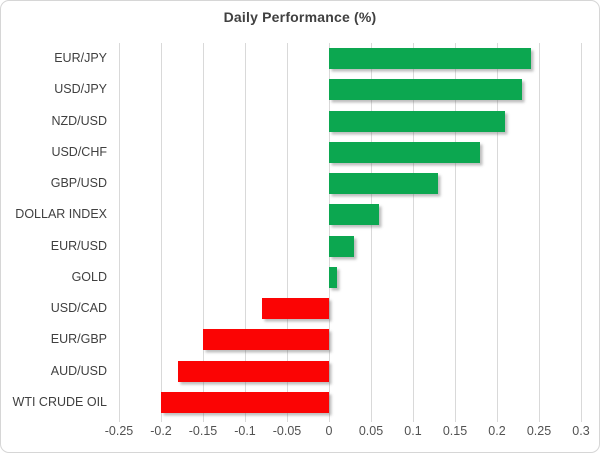 The image size is (600, 453). Describe the element at coordinates (413, 431) in the screenshot. I see `x-tick-label-0.1: 0.1` at that location.